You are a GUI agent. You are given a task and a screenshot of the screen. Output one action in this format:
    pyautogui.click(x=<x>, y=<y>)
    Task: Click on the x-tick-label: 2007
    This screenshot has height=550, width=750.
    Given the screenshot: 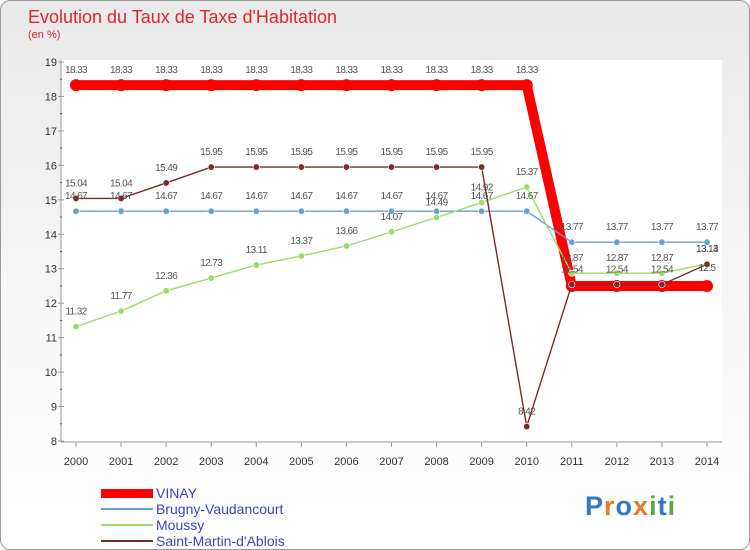 What is the action you would take?
    pyautogui.click(x=391, y=462)
    